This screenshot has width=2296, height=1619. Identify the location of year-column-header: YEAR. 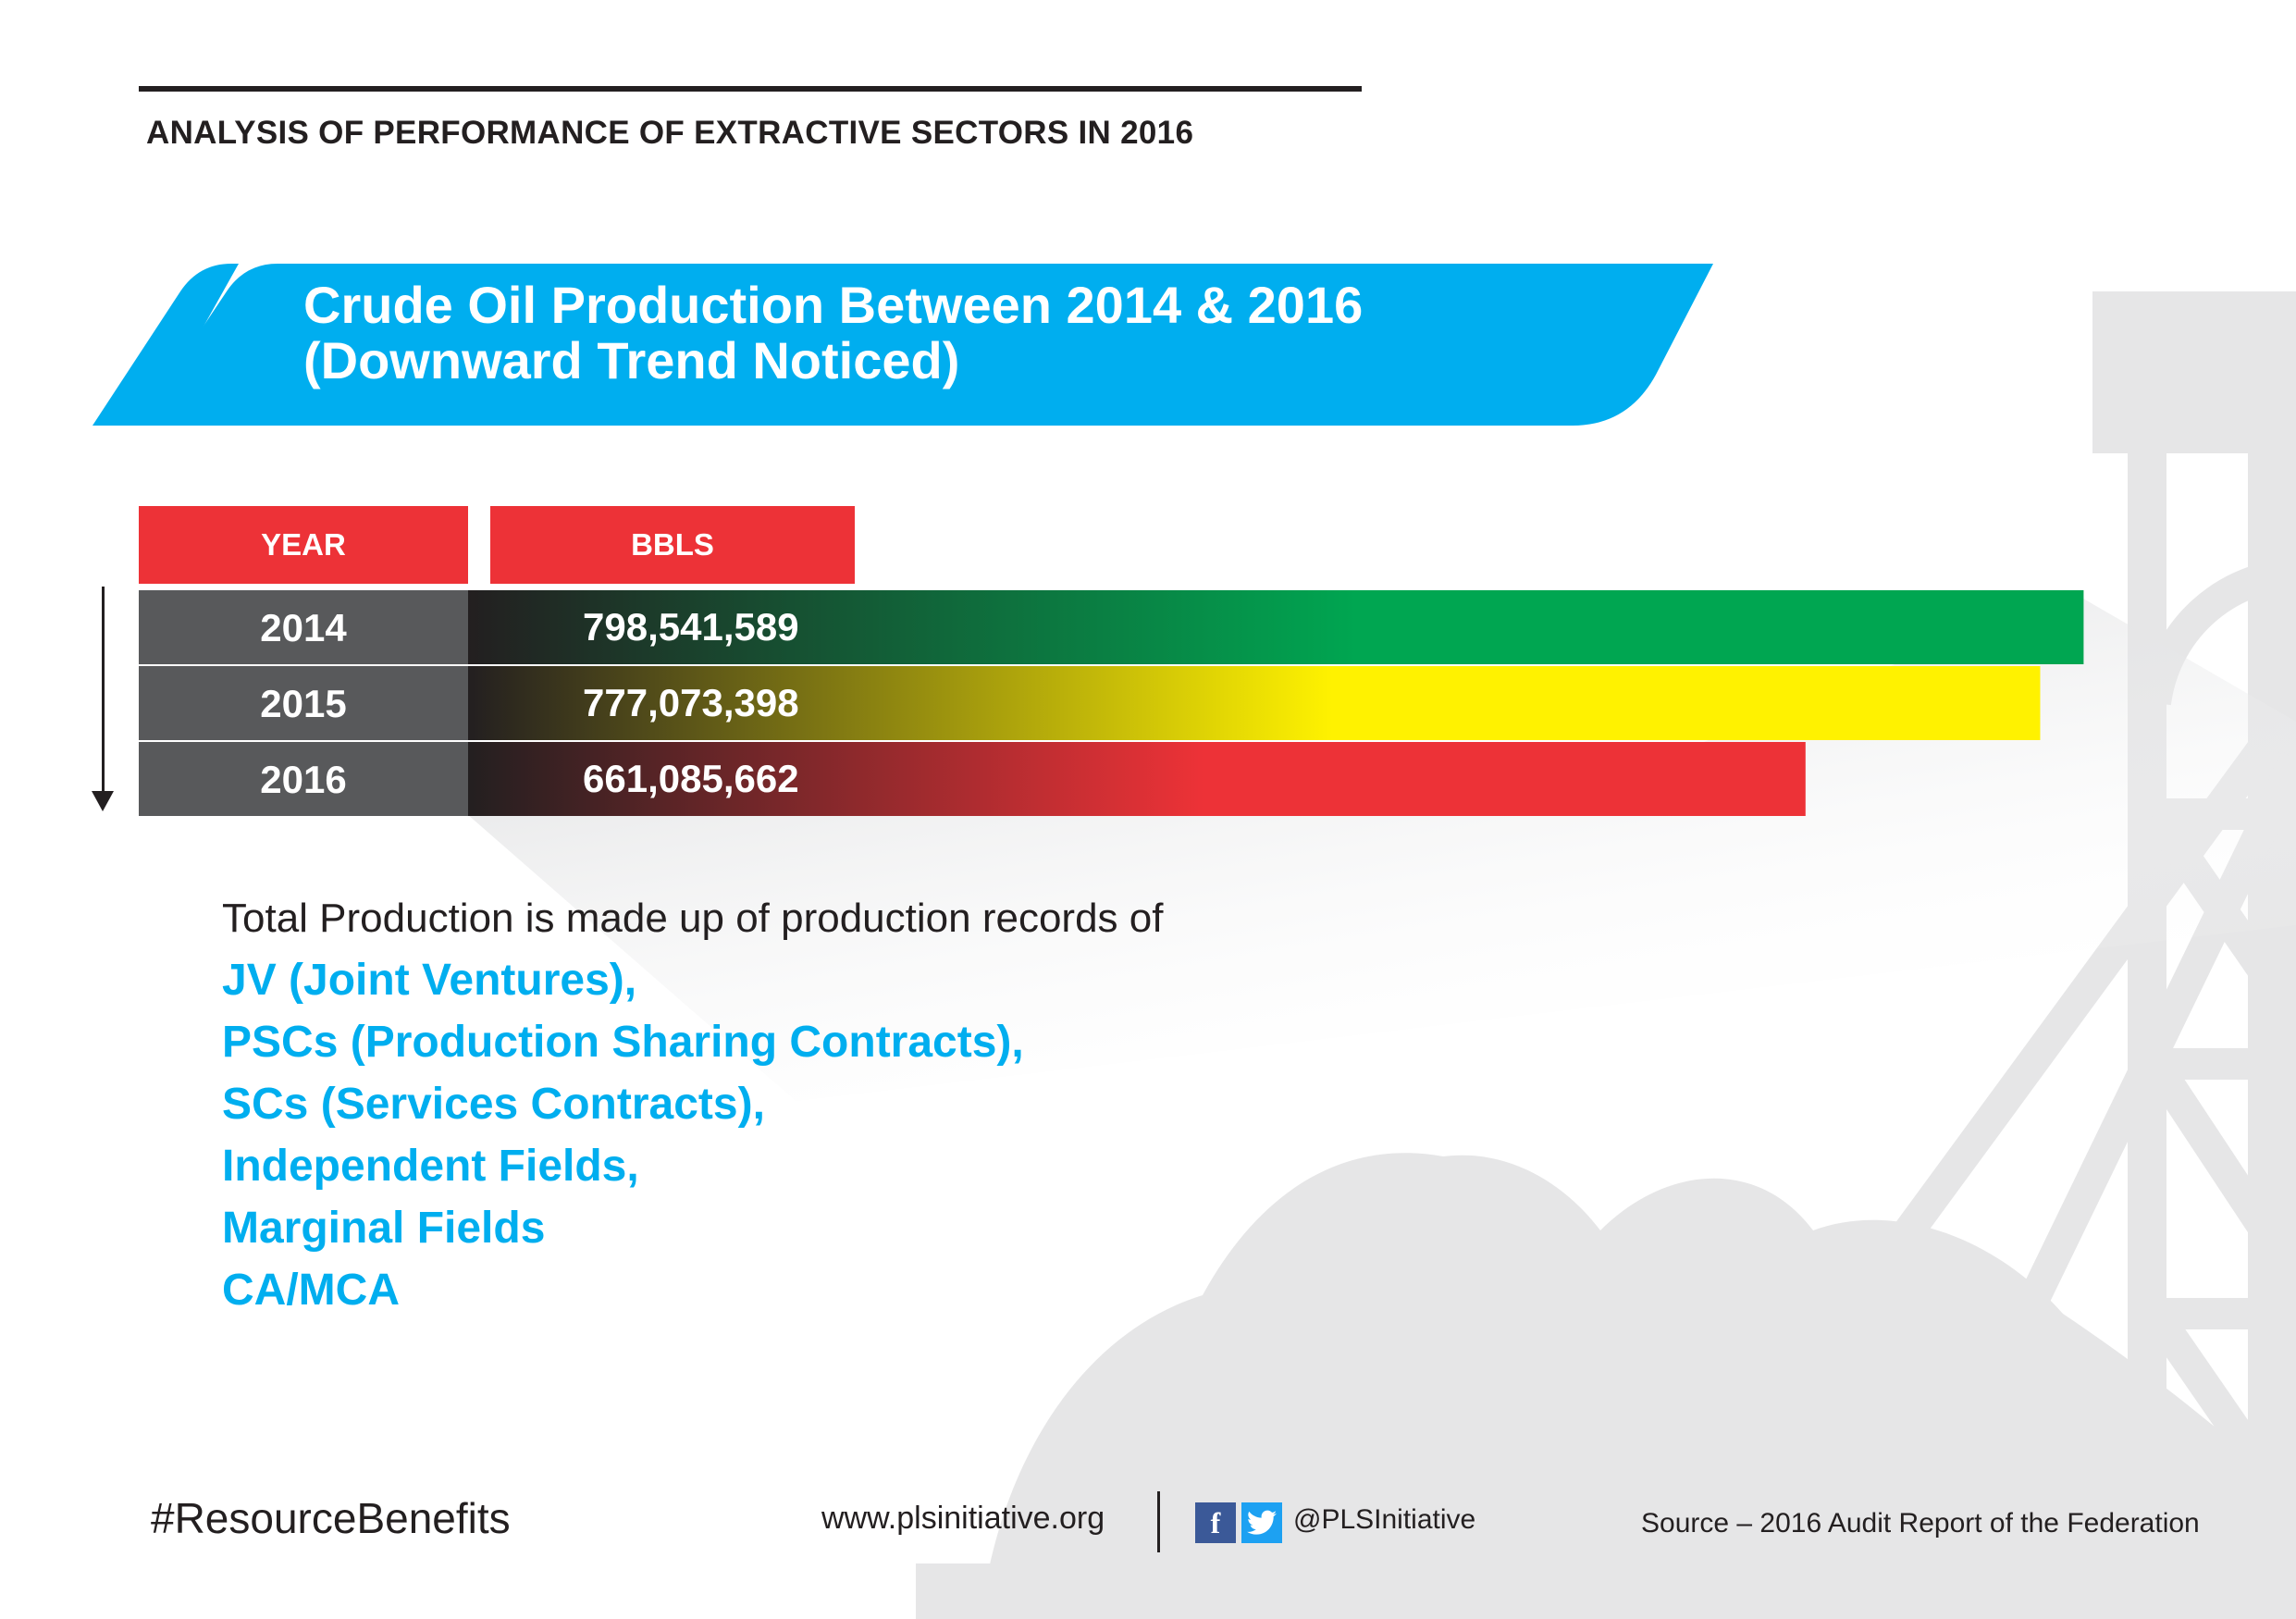
(303, 545).